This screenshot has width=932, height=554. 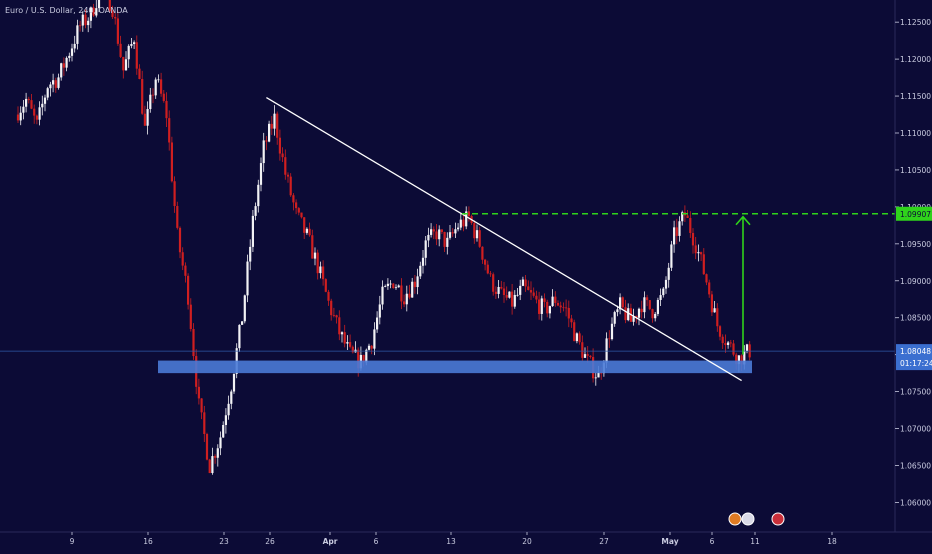 What do you see at coordinates (915, 96) in the screenshot?
I see `price-tick-label: 1.11500` at bounding box center [915, 96].